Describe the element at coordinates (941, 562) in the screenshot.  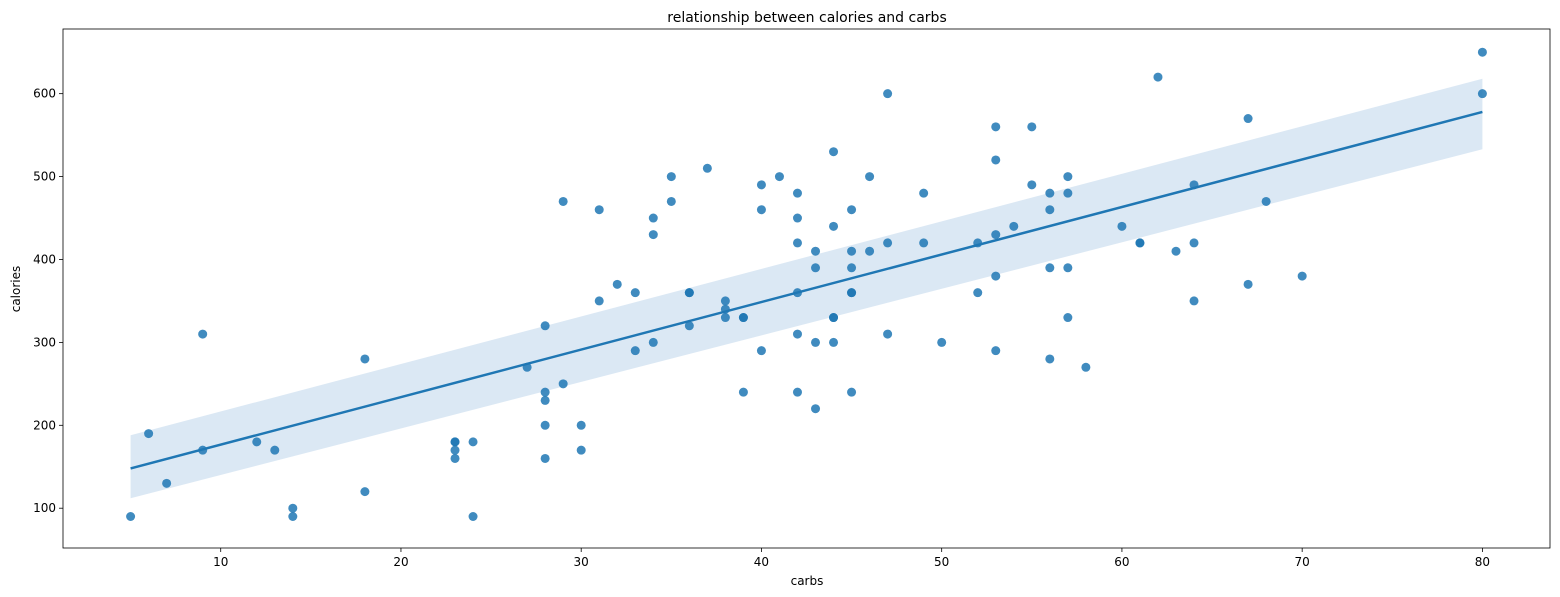
I see `x-tick-label: 50` at that location.